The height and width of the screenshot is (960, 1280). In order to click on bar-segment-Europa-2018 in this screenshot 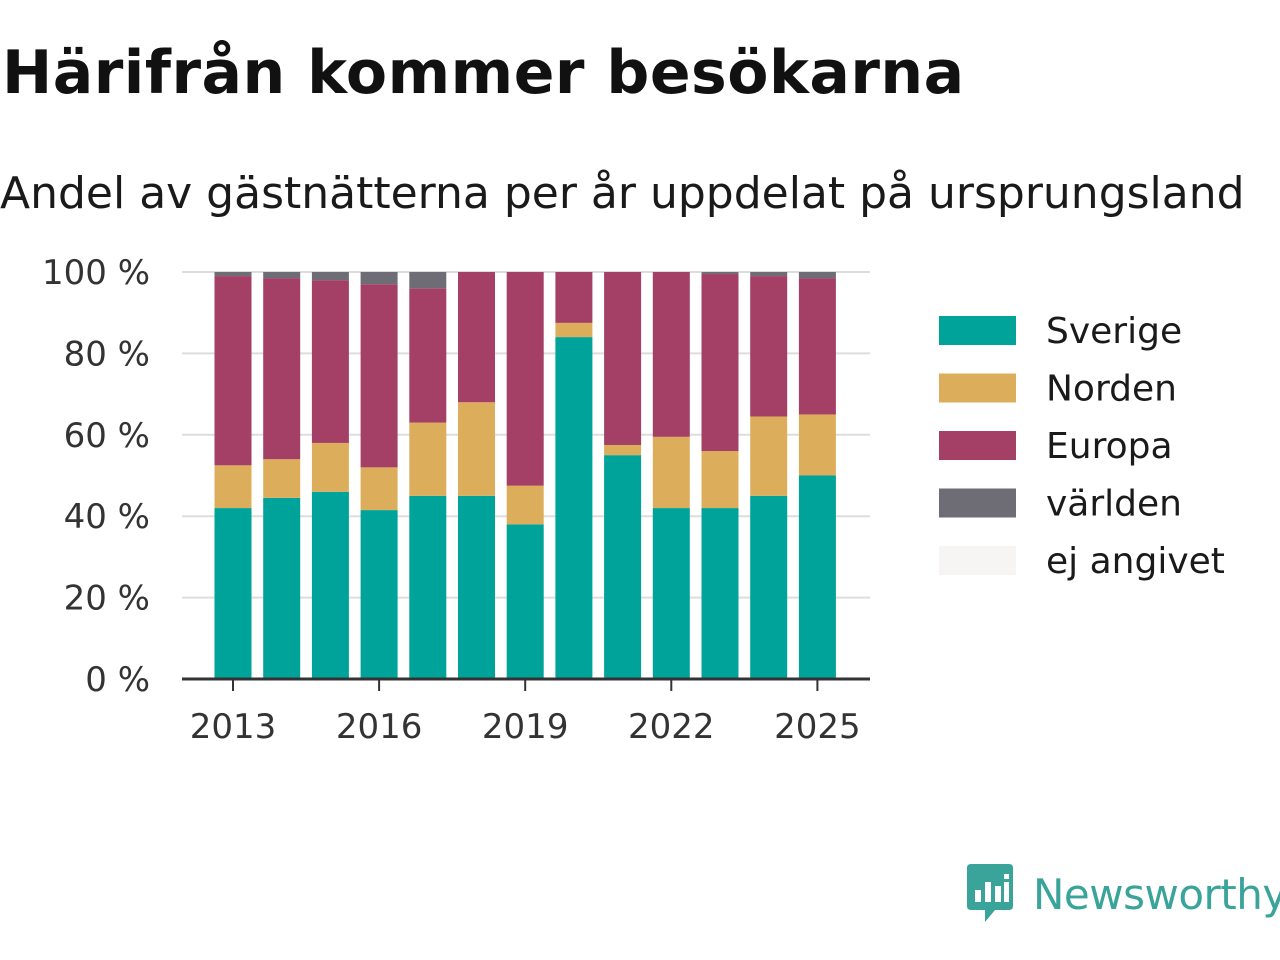, I will do `click(476, 337)`.